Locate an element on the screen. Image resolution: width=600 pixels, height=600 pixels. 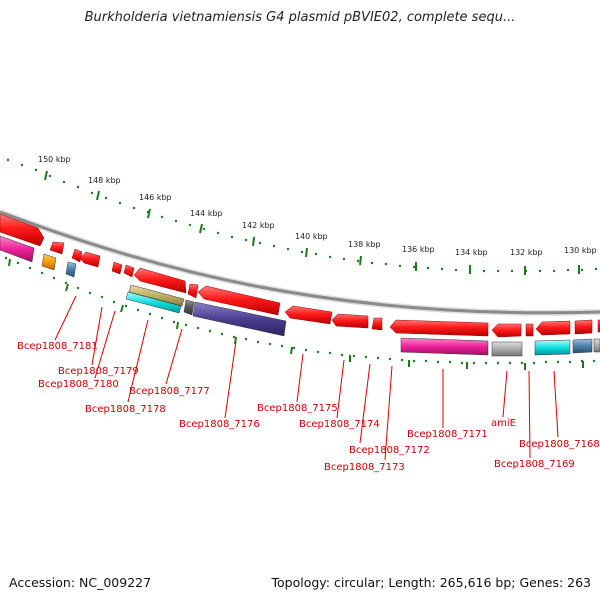
tick-label: 150 kbp is located at coordinates (54, 159).